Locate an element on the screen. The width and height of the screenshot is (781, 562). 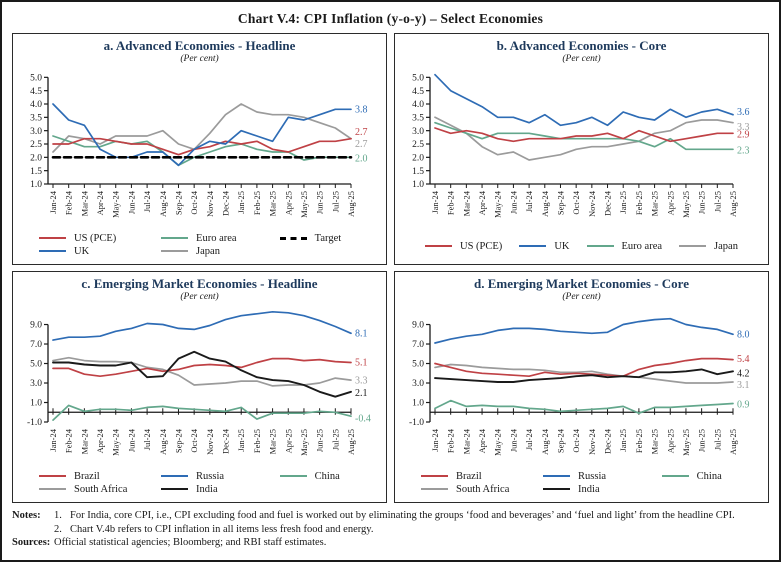
panel-d-subtitle: (Per cent) is located at coordinates (581, 296).